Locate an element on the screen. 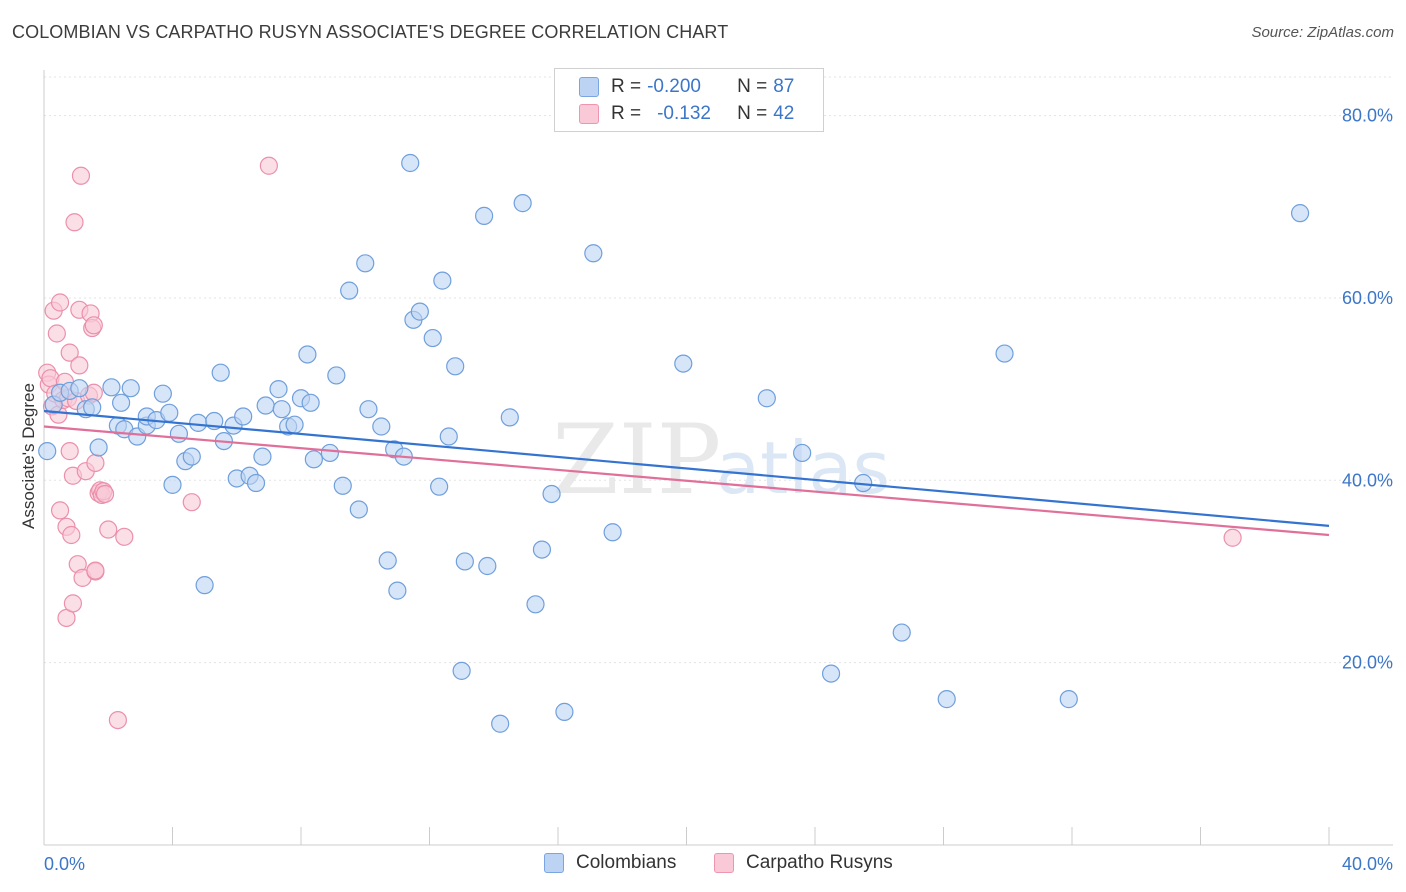 The height and width of the screenshot is (892, 1406). y-axis-label: Associate's Degree is located at coordinates (28, 456).